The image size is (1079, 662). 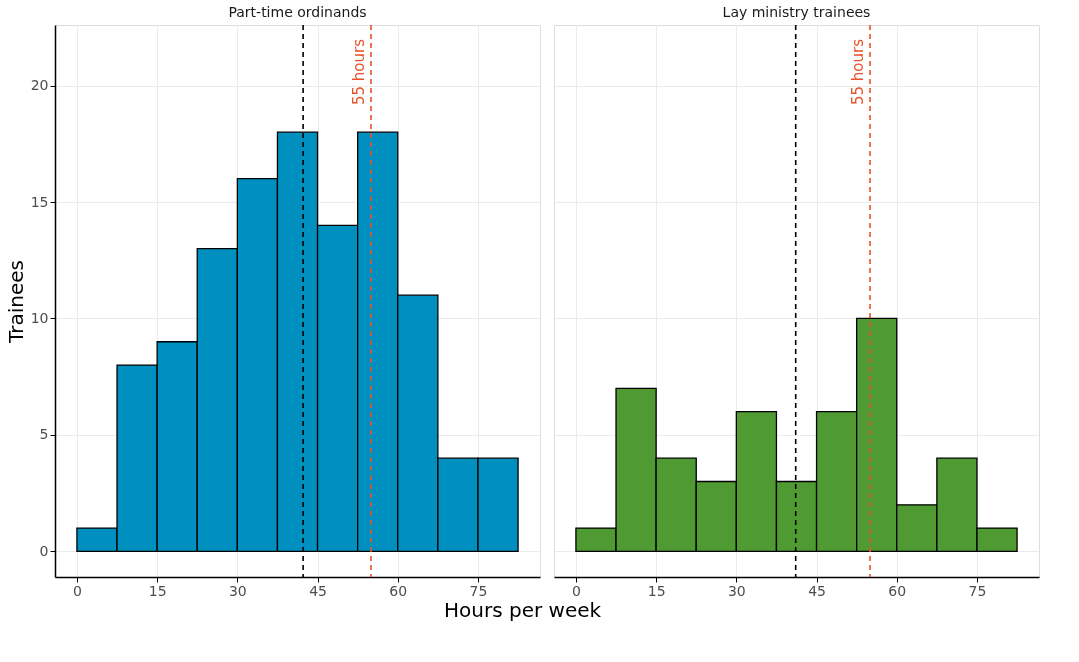 I want to click on y-tick-label: 5, so click(x=44, y=434).